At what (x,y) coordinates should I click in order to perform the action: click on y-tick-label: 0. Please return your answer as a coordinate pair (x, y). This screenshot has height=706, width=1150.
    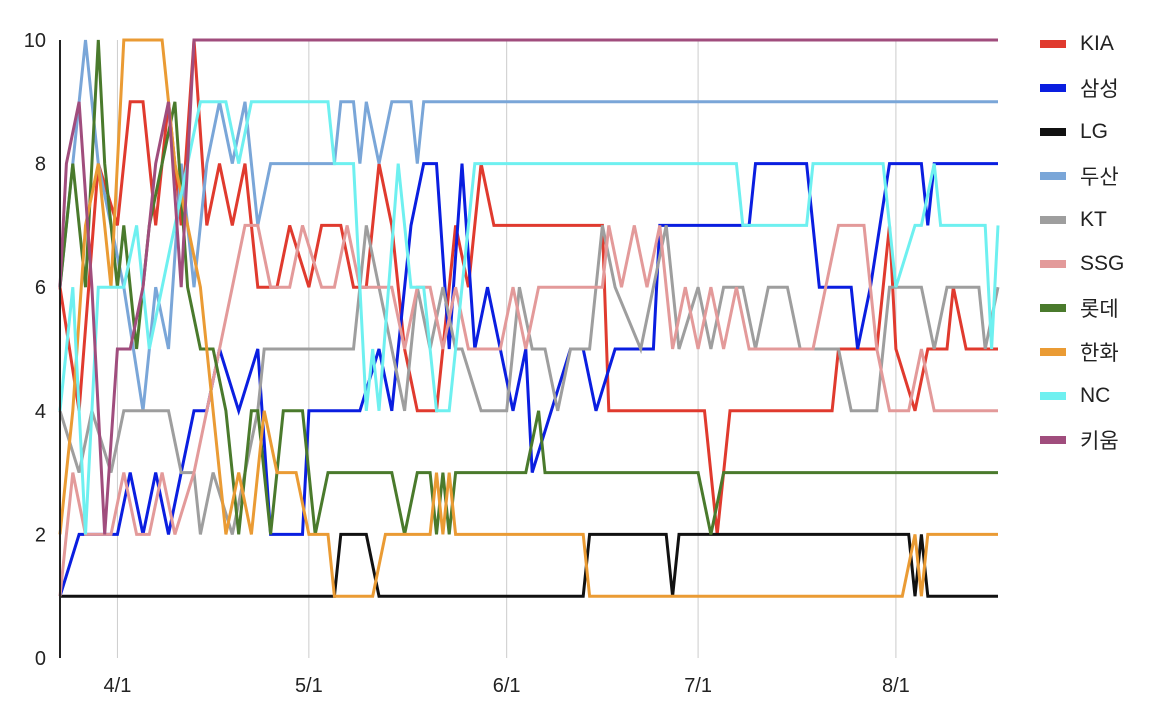
    Looking at the image, I should click on (40, 659).